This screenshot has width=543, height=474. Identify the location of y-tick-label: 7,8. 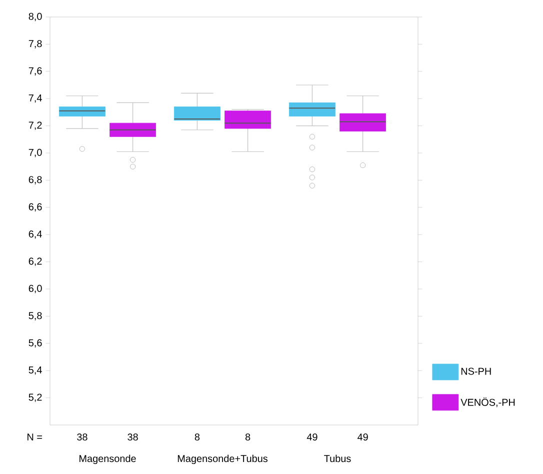
(35, 44).